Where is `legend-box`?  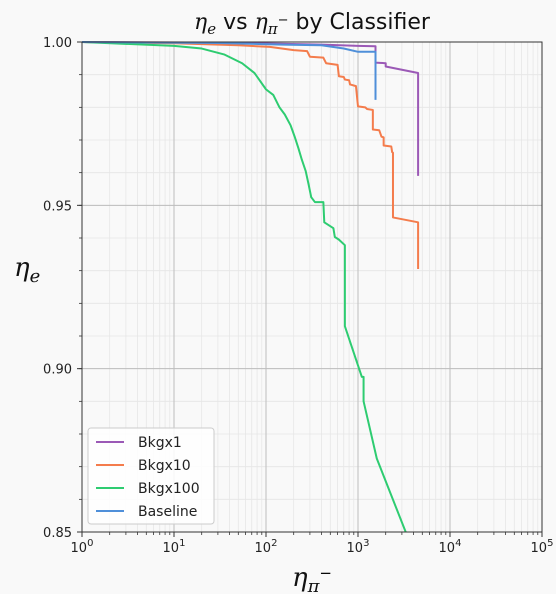 legend-box is located at coordinates (151, 476).